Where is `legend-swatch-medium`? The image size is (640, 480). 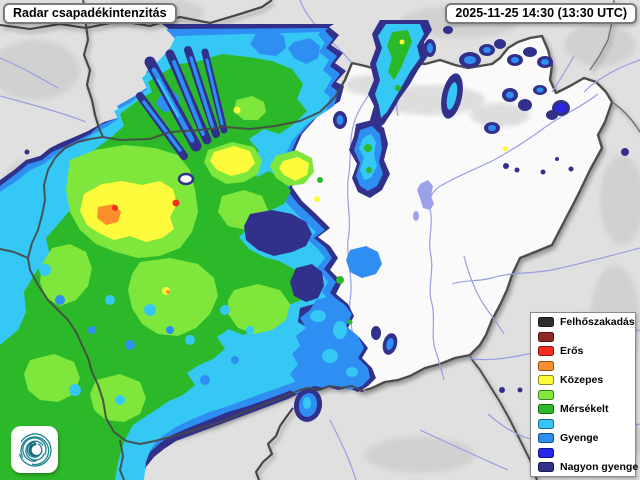
legend-swatch-medium is located at coordinates (546, 380).